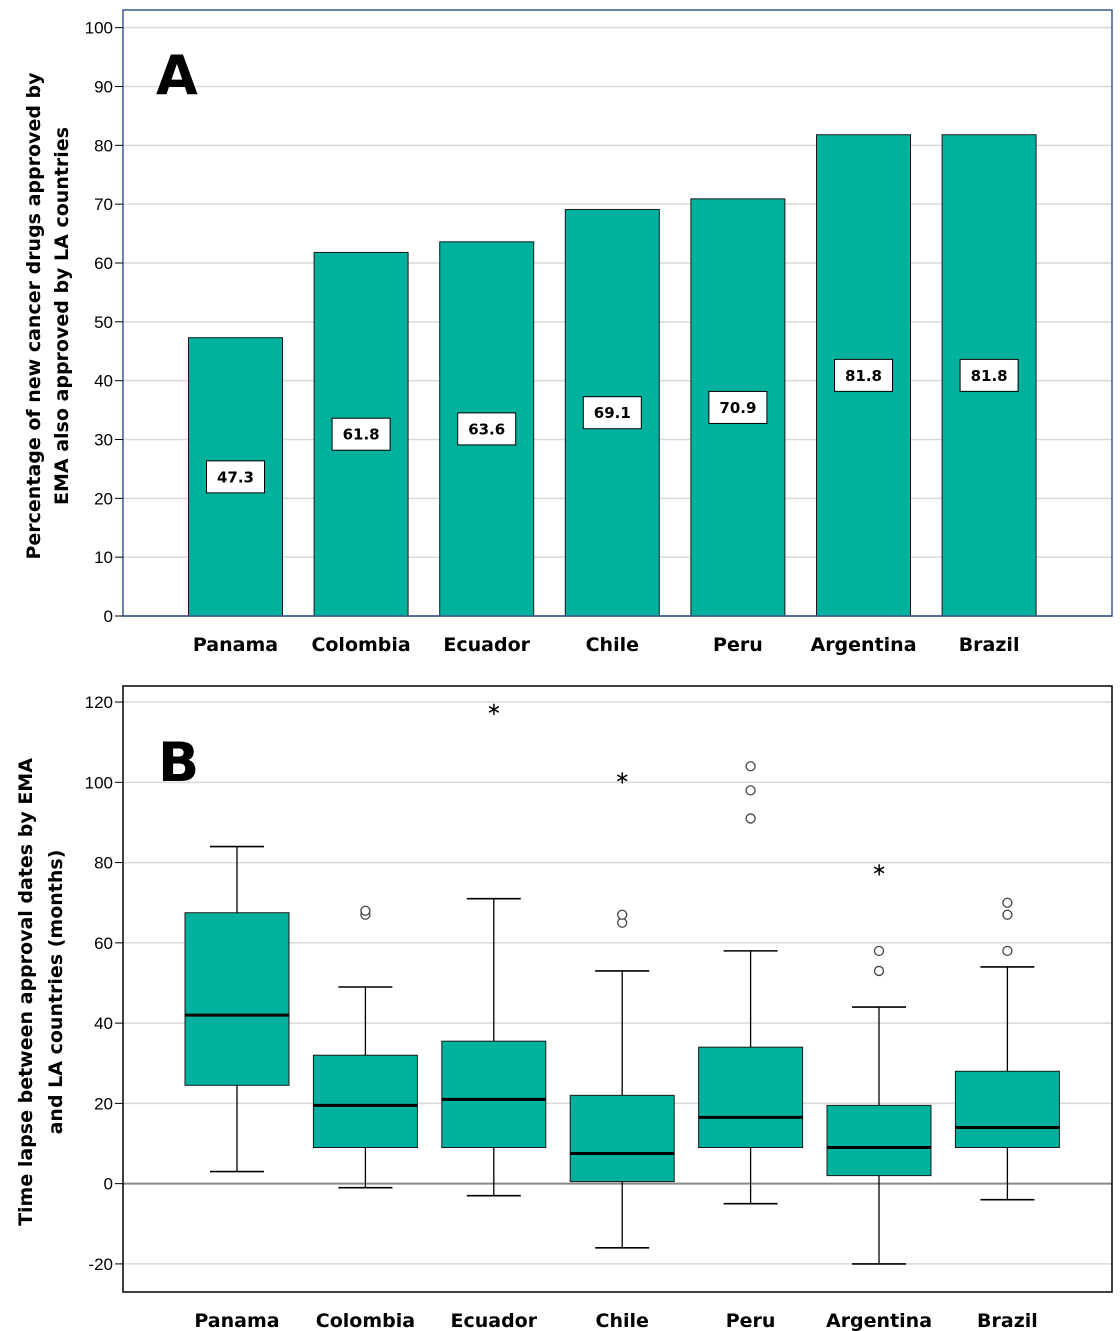  I want to click on panel-b-y-axis: -20 0 20 40 60 80 100 120, so click(104, 983).